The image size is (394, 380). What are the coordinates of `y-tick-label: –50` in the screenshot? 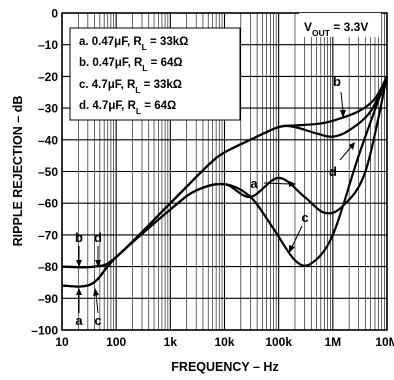 It's located at (48, 172).